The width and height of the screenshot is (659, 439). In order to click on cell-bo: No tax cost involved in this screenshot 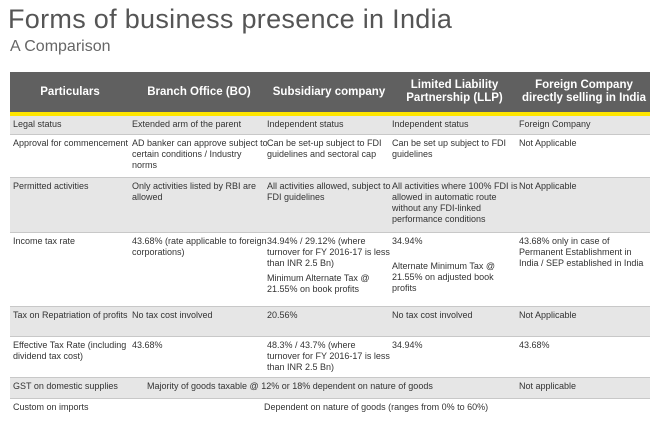, I will do `click(172, 315)`.